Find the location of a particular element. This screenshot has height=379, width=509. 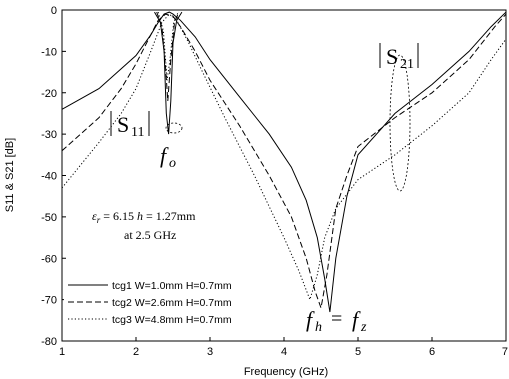

s11-label: S is located at coordinates (123, 124).